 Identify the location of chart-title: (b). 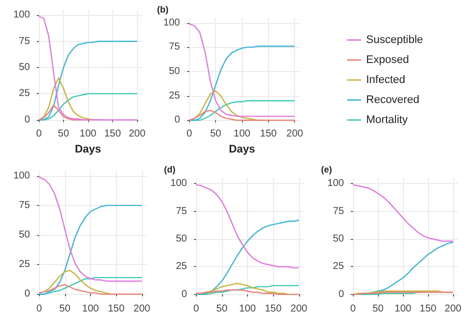
(162, 9).